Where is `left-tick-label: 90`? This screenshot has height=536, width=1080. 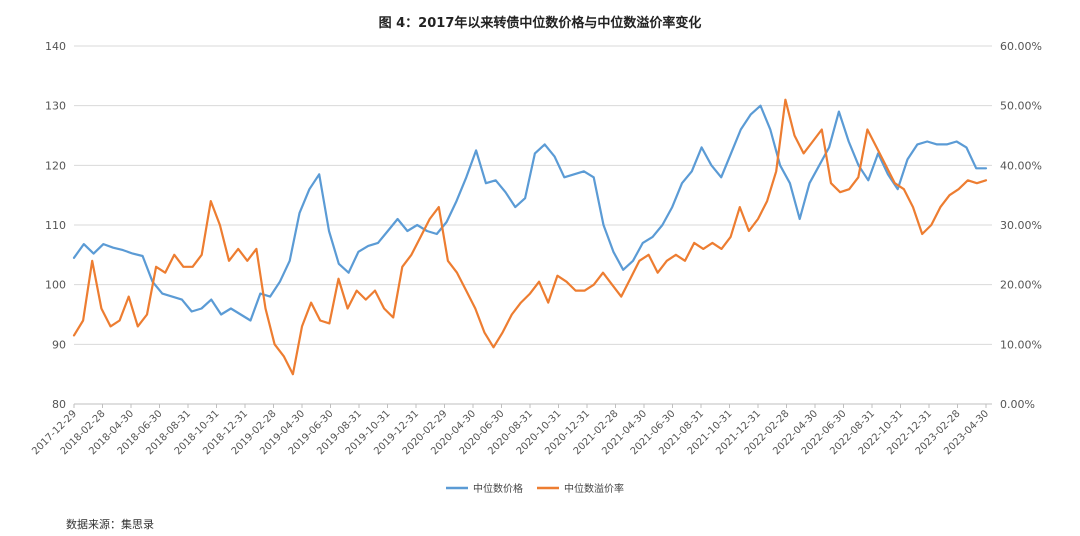 left-tick-label: 90 is located at coordinates (59, 344).